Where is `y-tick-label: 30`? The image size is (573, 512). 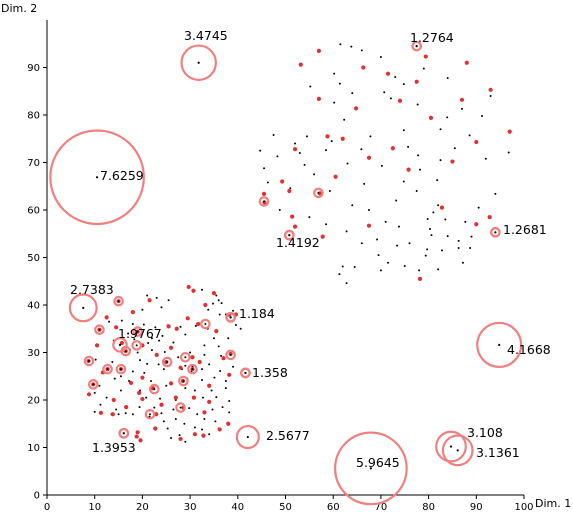
y-tick-label: 30 is located at coordinates (33, 353).